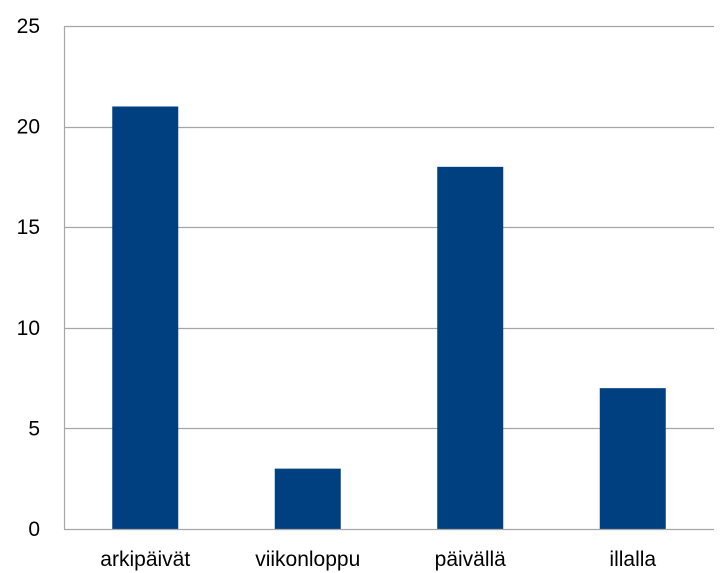 This screenshot has height=573, width=720. Describe the element at coordinates (28, 227) in the screenshot. I see `y-tick-label-15: 15` at that location.